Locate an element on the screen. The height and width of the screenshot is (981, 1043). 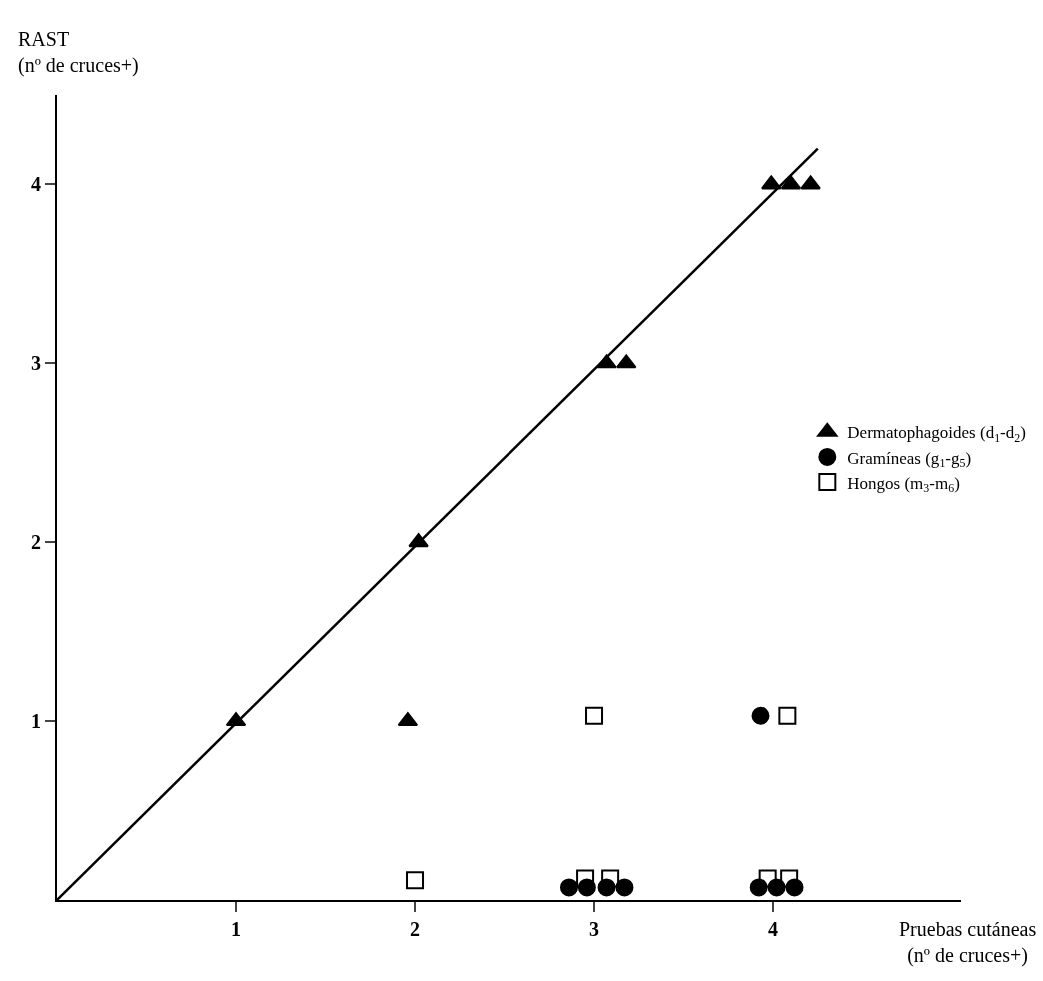
legend-label: Dermatophagoides (d$_{1}$-d$_{2}$) is located at coordinates (936, 434).